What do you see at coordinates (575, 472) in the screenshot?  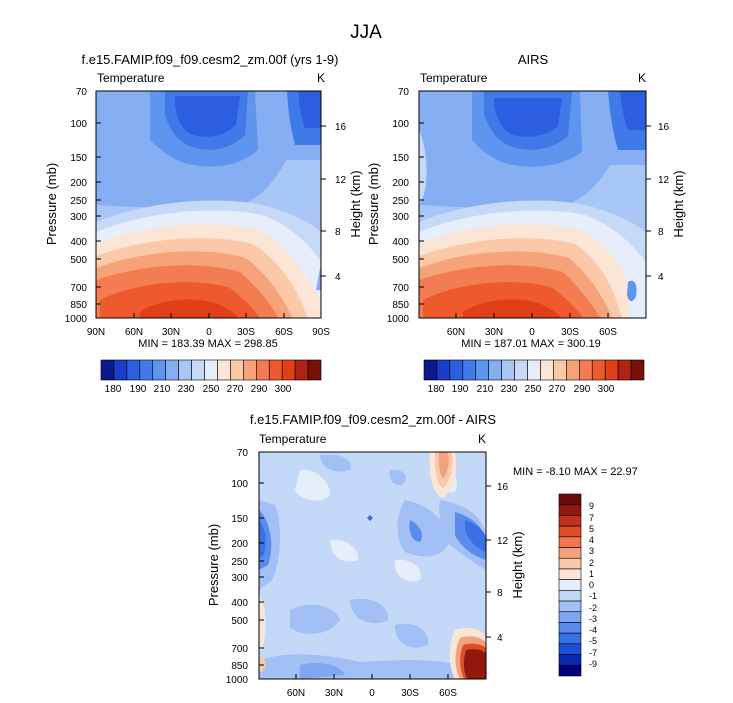 I see `stats-label: MIN = -8.10 MAX = 22.97` at bounding box center [575, 472].